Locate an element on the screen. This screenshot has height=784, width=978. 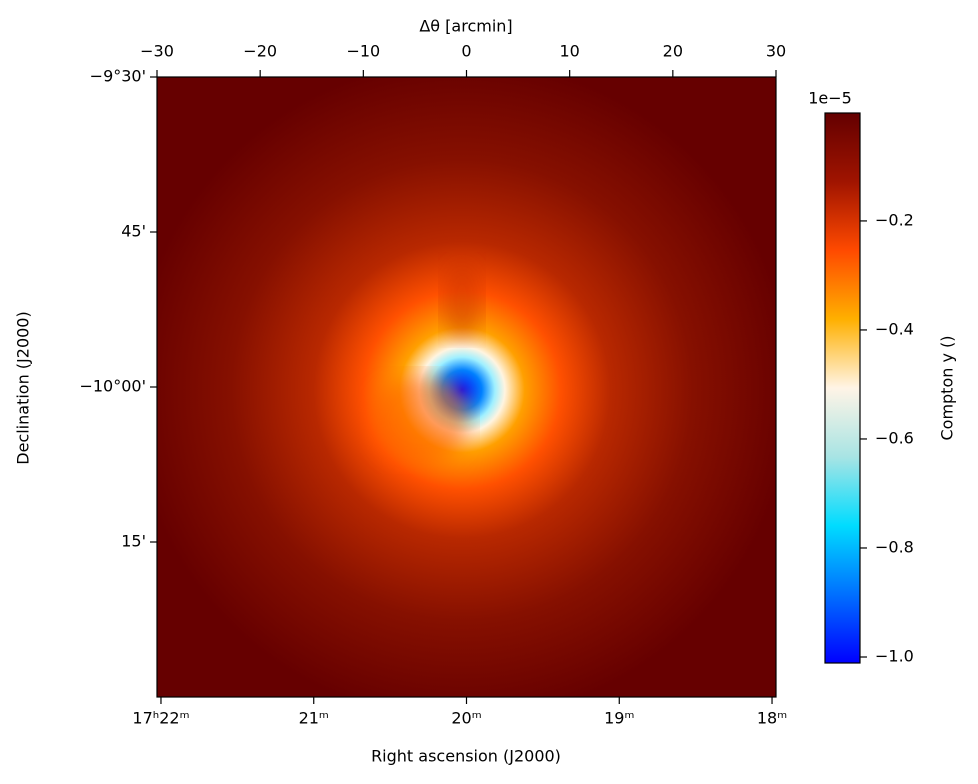
x-tick-label: 21ᵐ is located at coordinates (314, 718).